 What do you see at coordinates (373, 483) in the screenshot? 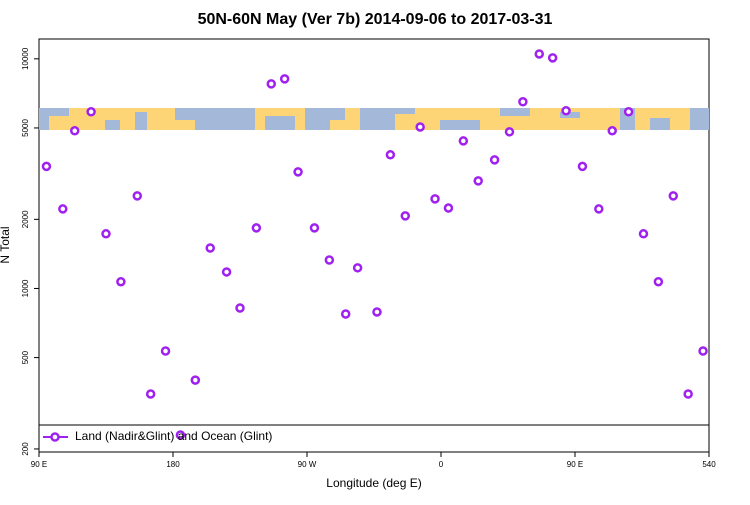
I see `x-axis-label: Longitude (deg E)` at bounding box center [373, 483].